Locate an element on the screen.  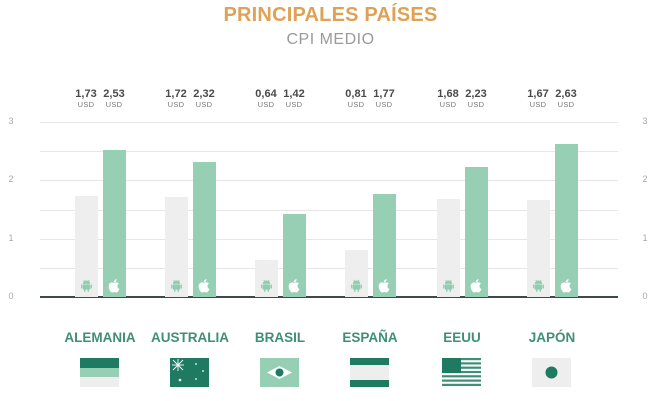
brazil-flag-icon is located at coordinates (279, 372).